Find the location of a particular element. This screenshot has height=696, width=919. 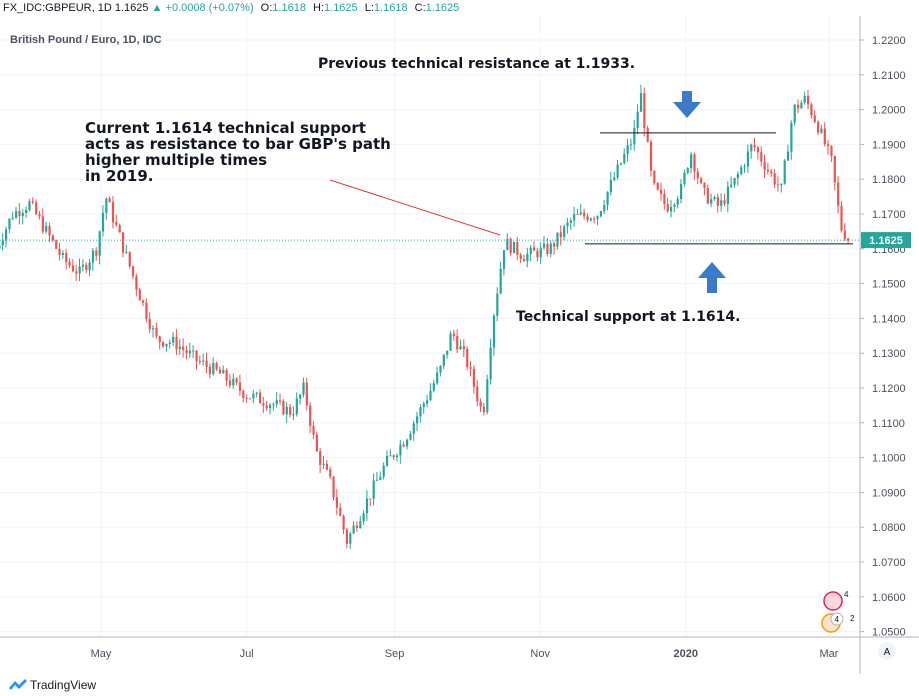

trend-line is located at coordinates (415, 207).